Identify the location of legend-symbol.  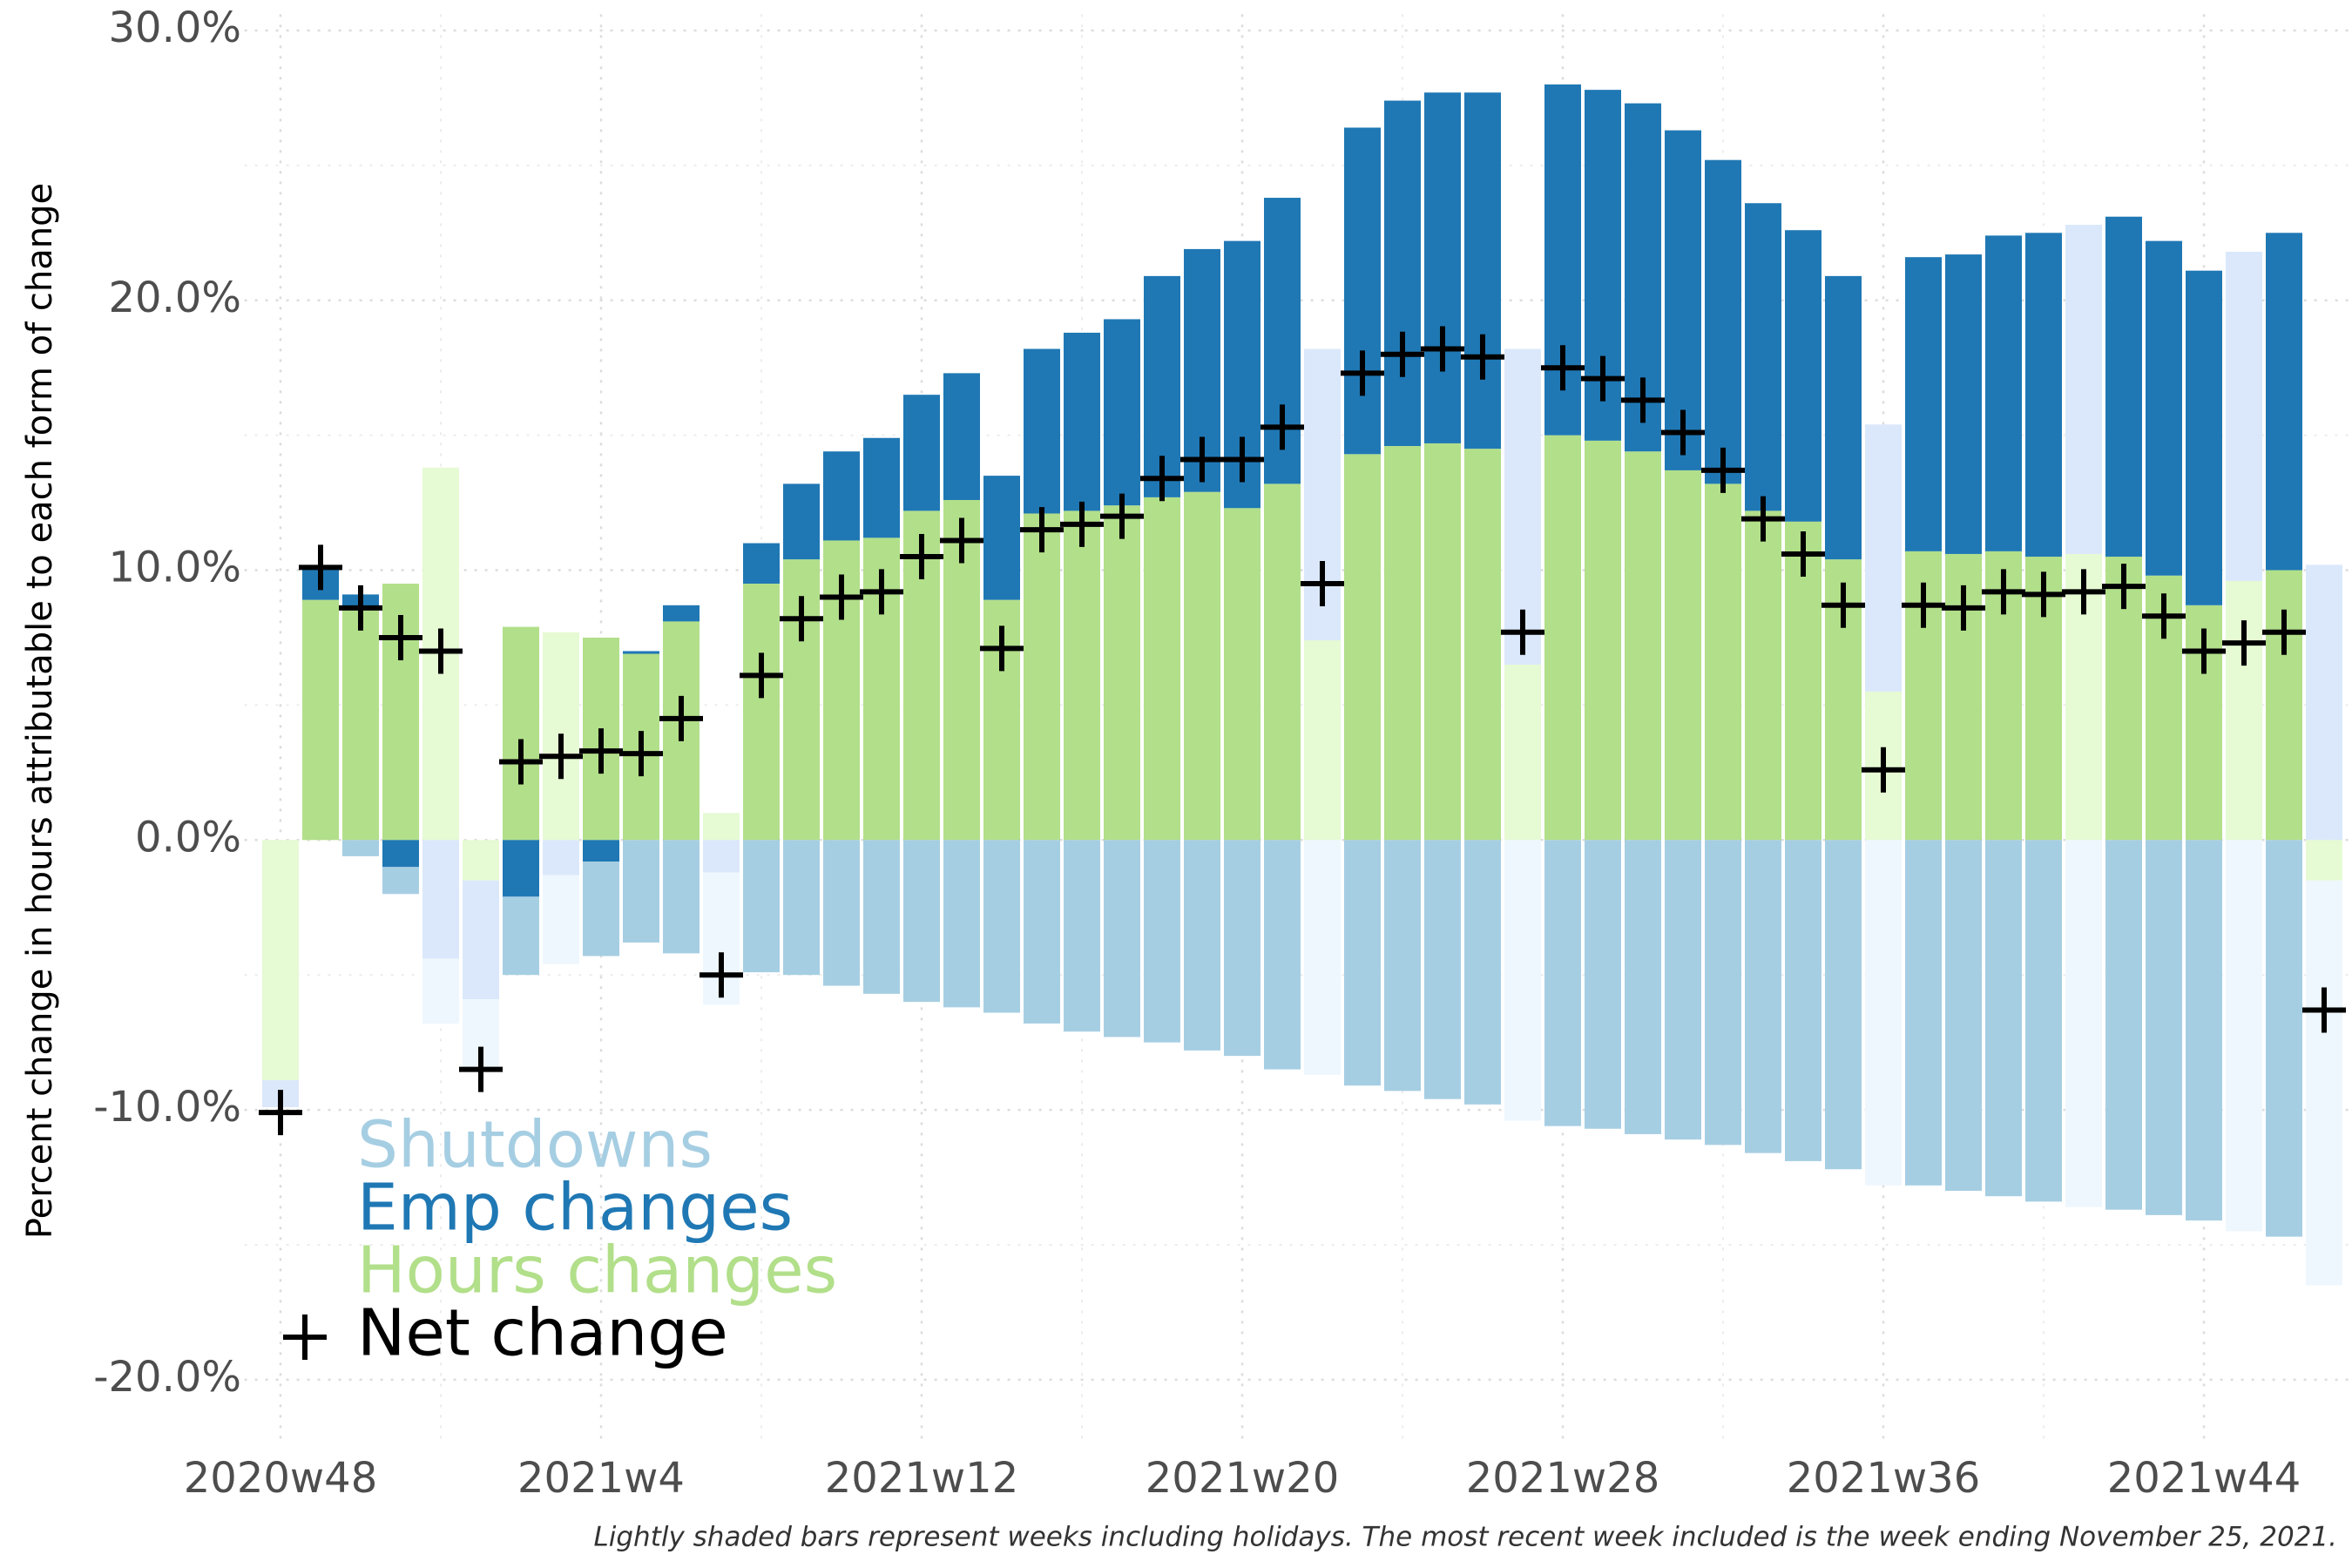
(305, 1337).